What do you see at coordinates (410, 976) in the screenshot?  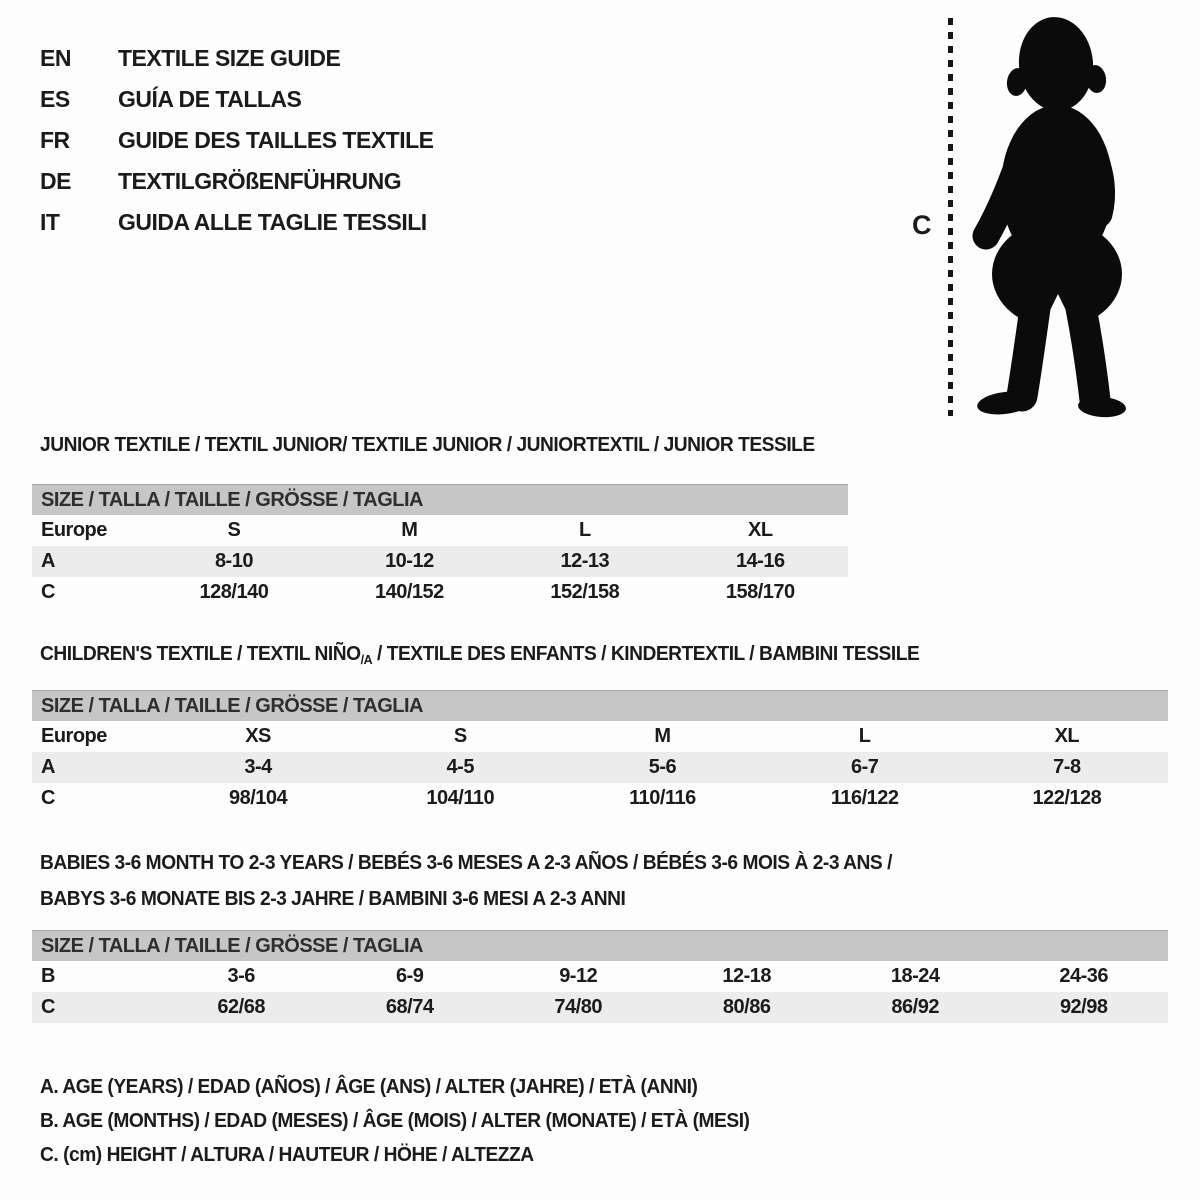 I see `value-cell: 6-9` at bounding box center [410, 976].